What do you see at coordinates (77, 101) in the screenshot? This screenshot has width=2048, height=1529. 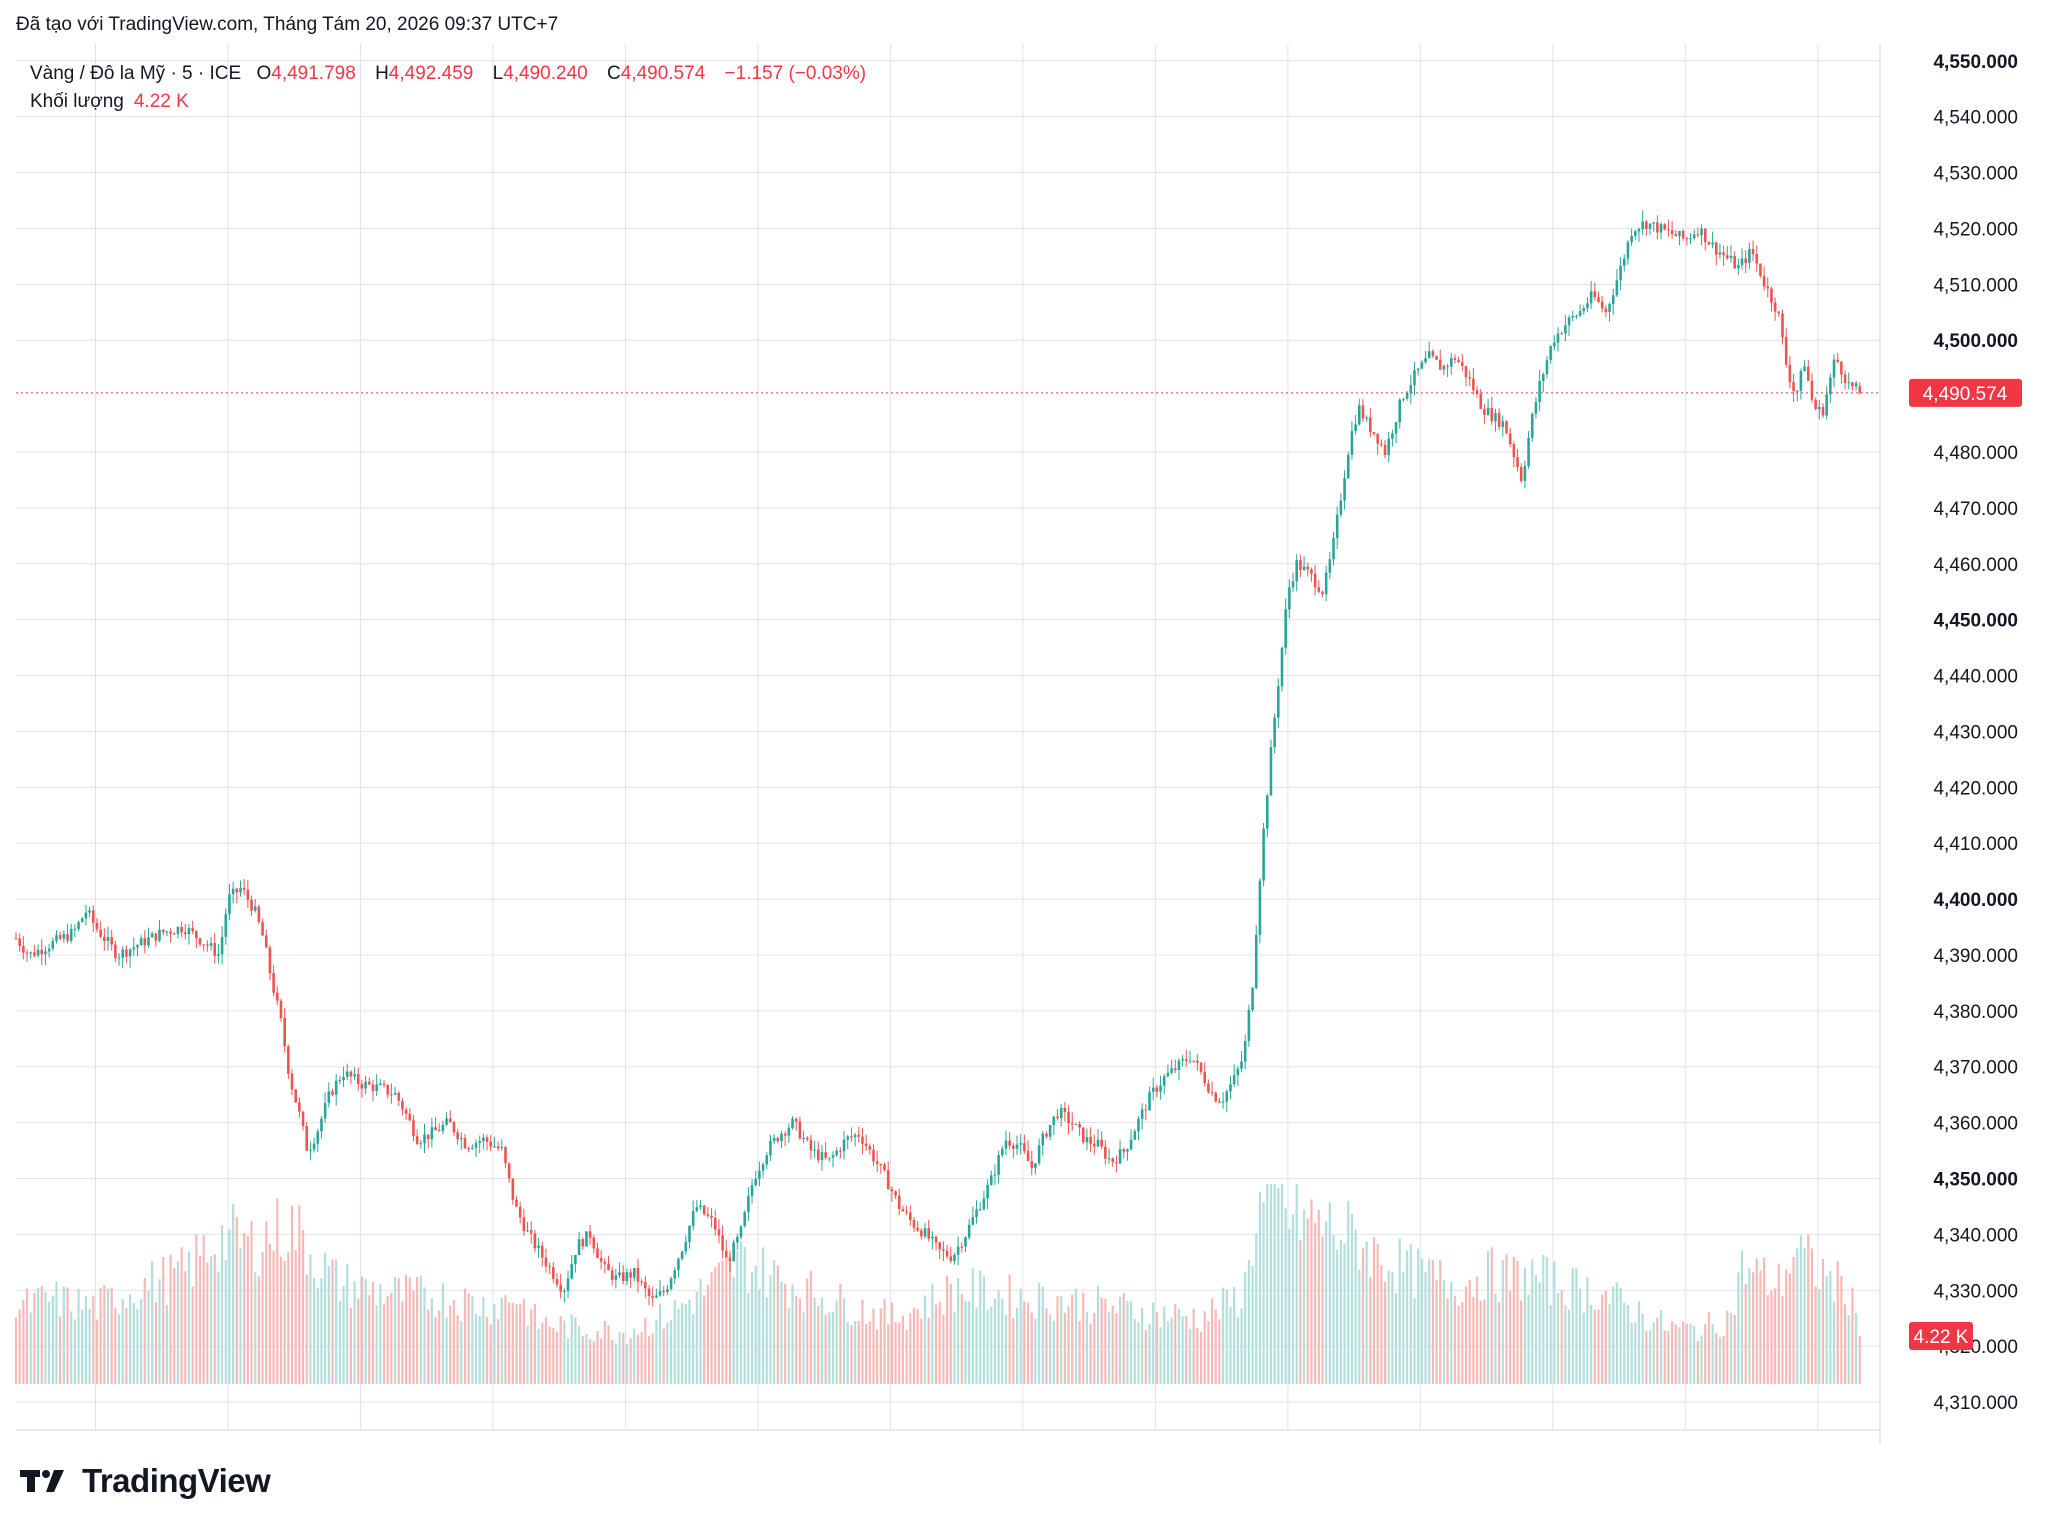 I see `volume-label: Khối lượng` at bounding box center [77, 101].